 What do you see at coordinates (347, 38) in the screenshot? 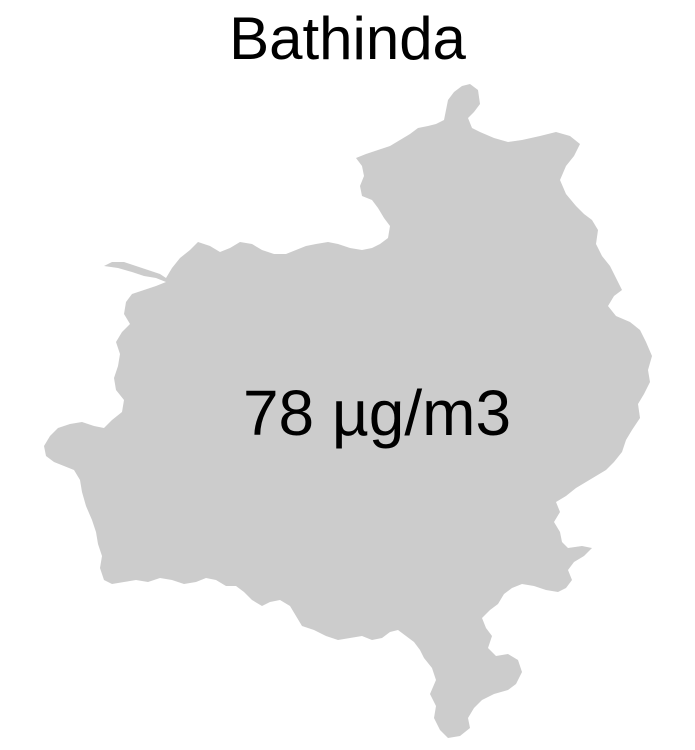
I see `map-title: Bathinda` at bounding box center [347, 38].